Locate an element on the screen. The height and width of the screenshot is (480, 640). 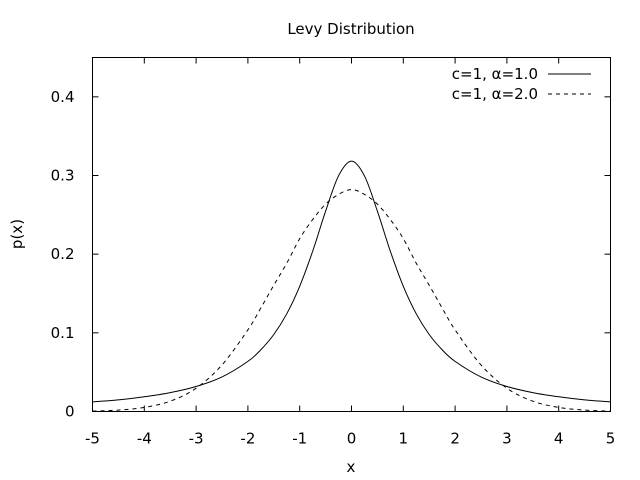
y-tick-label: 0.4 is located at coordinates (63, 97).